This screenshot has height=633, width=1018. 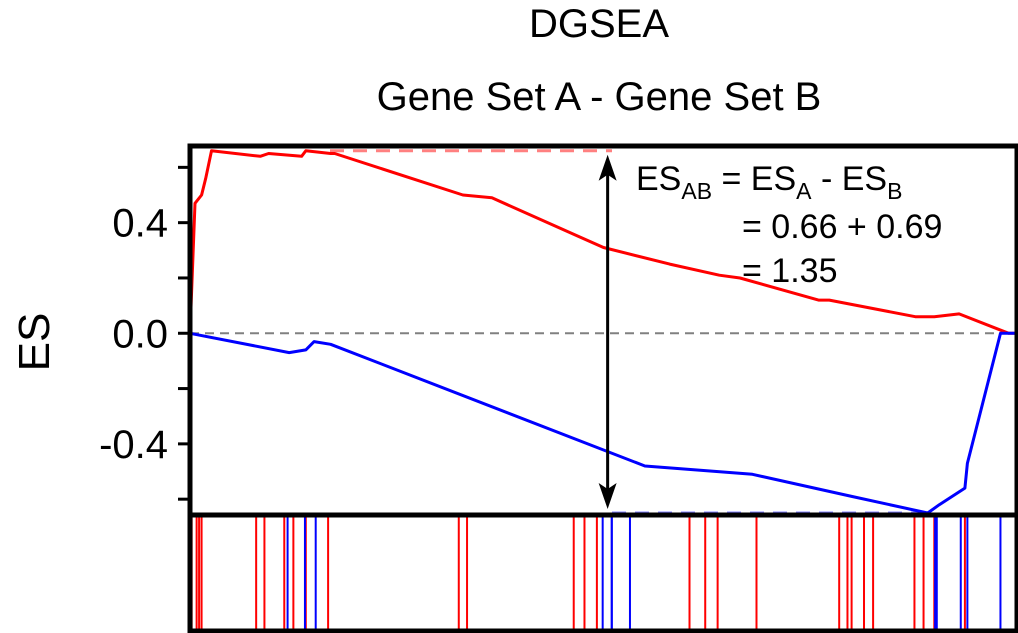 I want to click on annotation-line-3: = 1.35, so click(x=789, y=271).